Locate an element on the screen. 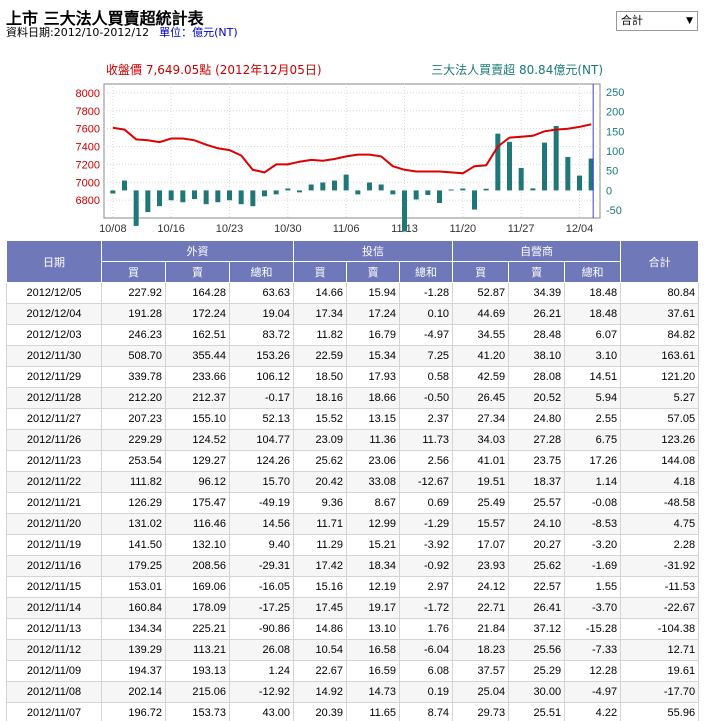 Image resolution: width=706 pixels, height=721 pixels. cell-trust-buy: 14.66 is located at coordinates (320, 293).